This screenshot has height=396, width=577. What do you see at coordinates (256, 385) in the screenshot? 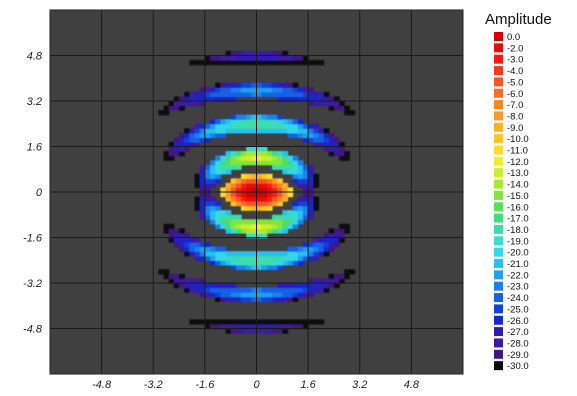
I see `x-tick-label: 0` at bounding box center [256, 385].